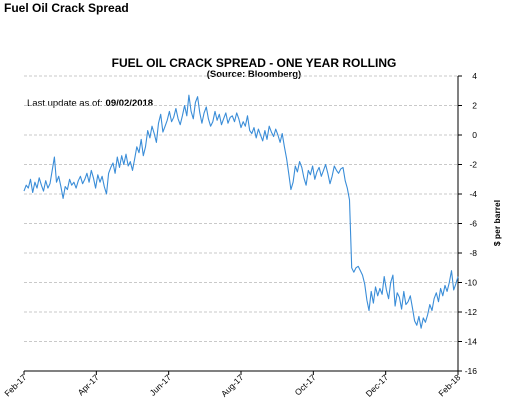 The width and height of the screenshot is (519, 418). What do you see at coordinates (254, 74) in the screenshot?
I see `chart-subtitle: (Source: Bloomberg)` at bounding box center [254, 74].